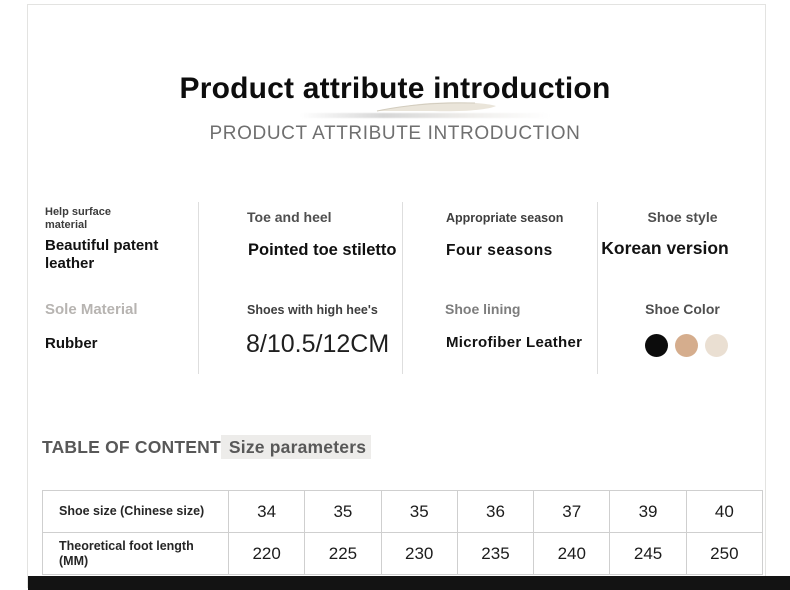 The height and width of the screenshot is (590, 790). What do you see at coordinates (499, 250) in the screenshot?
I see `attr-value-season: Four seasons` at bounding box center [499, 250].